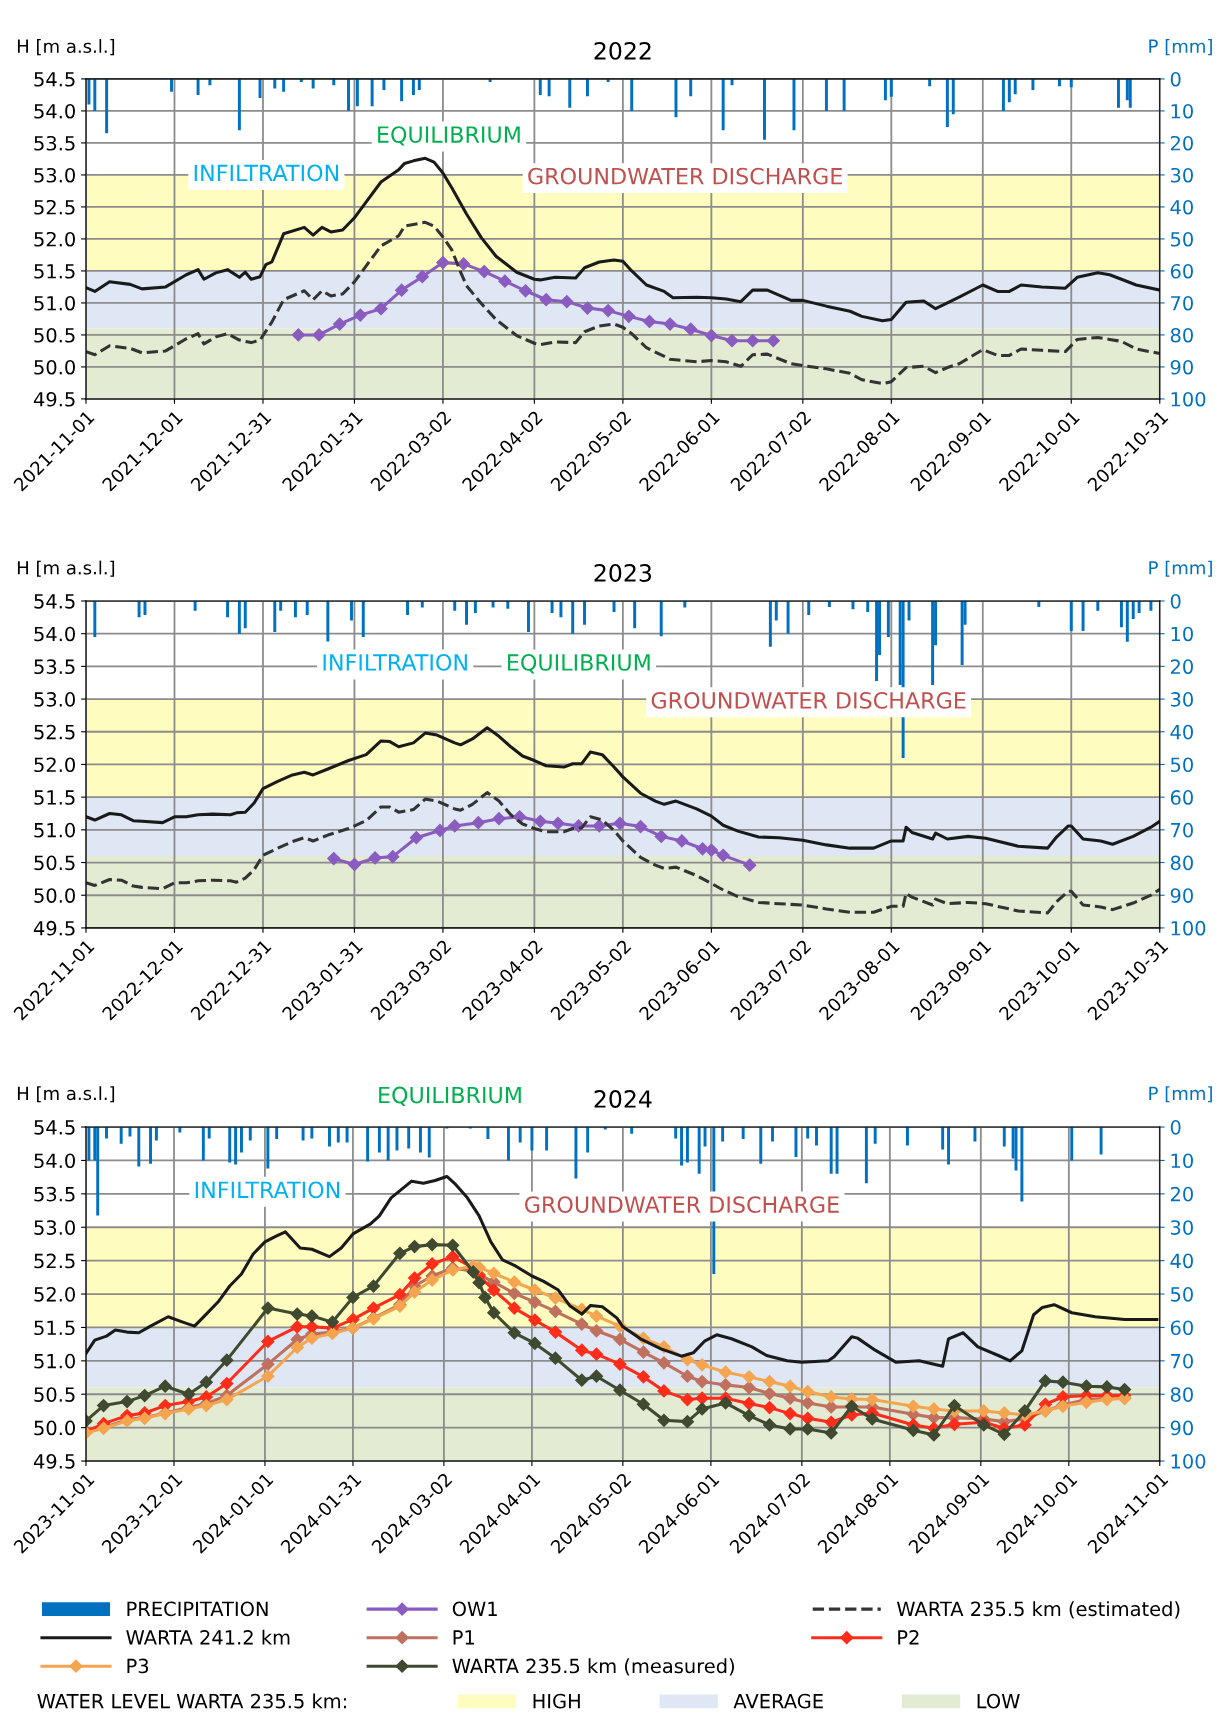 The width and height of the screenshot is (1223, 1727). What do you see at coordinates (464, 1637) in the screenshot?
I see `legend-label: P1` at bounding box center [464, 1637].